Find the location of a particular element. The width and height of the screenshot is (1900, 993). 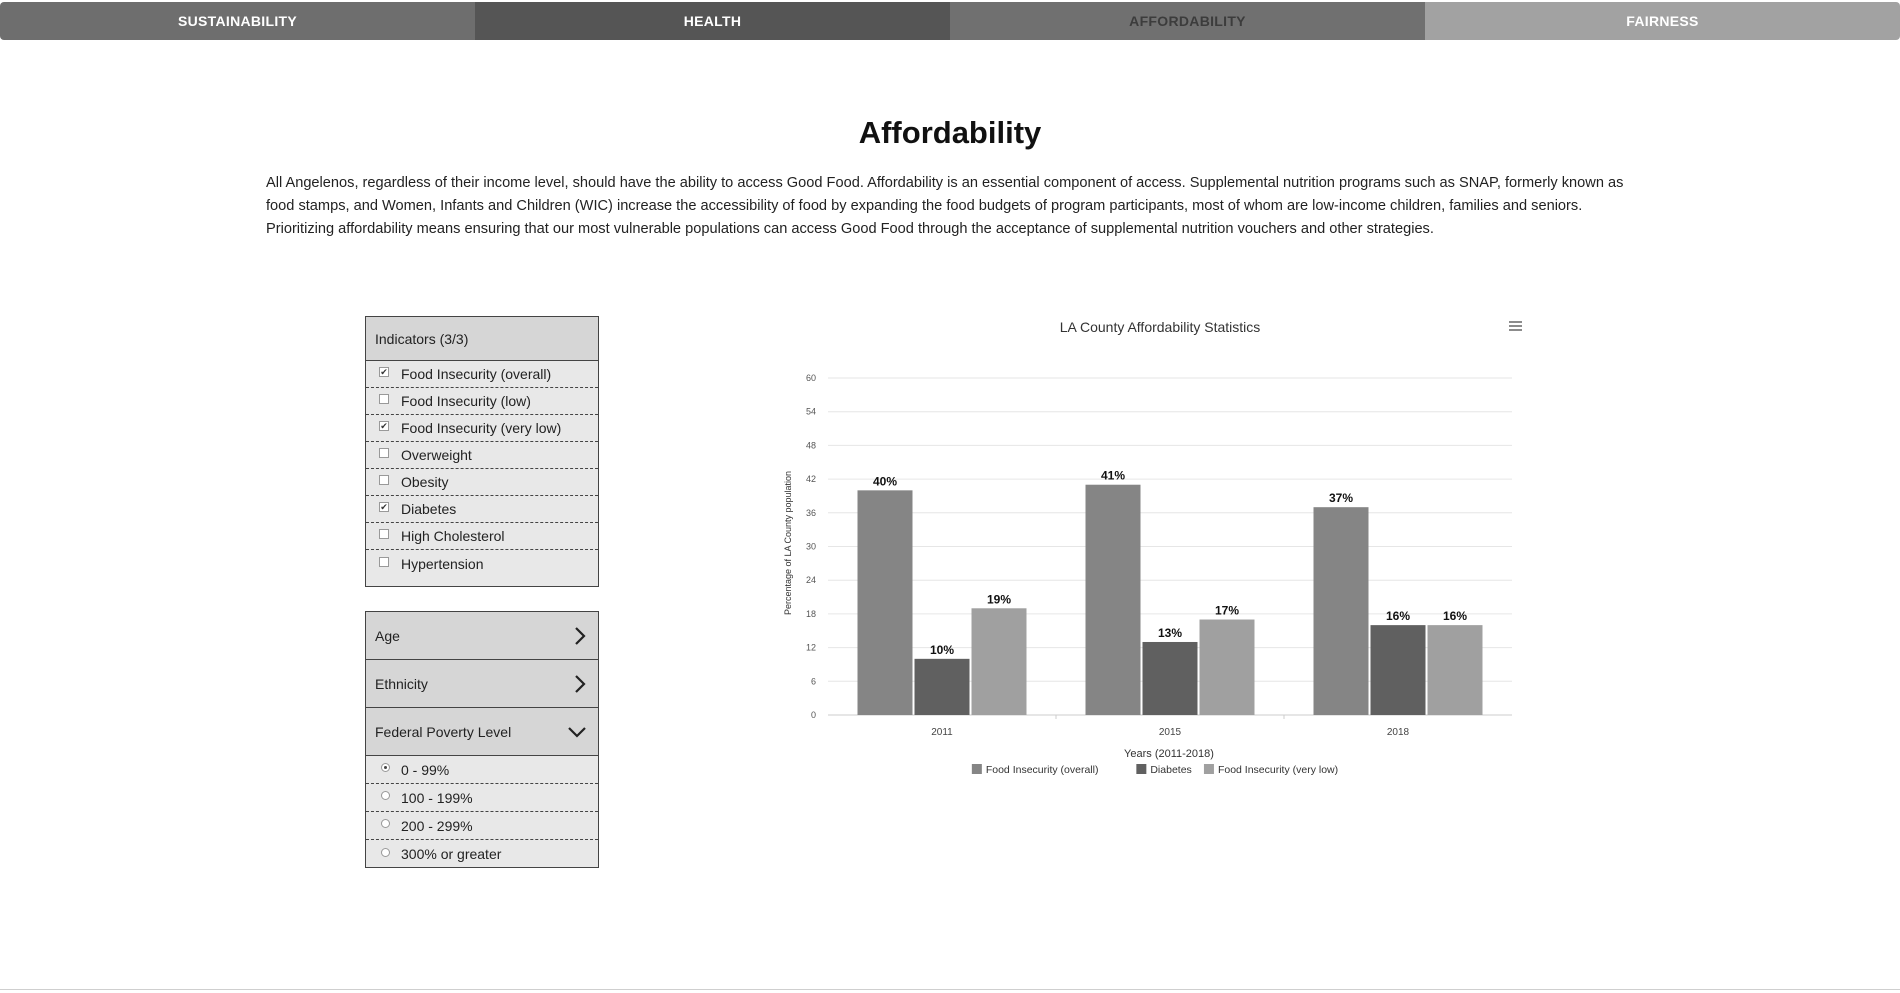

y-axis-ticks: 0 6 12 18 24 30 36 42 48 54 60 is located at coordinates (811, 546).